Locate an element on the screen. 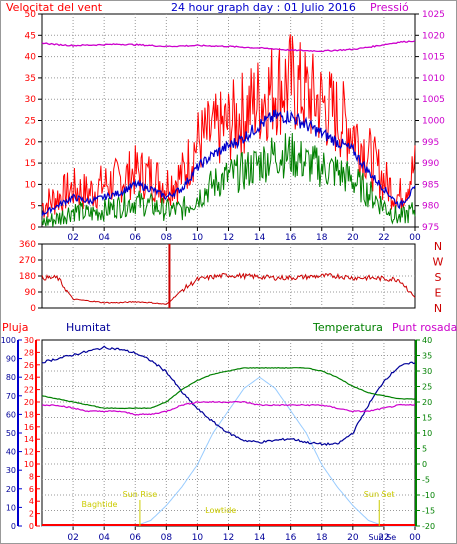 The width and height of the screenshot is (457, 544). temperature-x-axis: 02 04 06 08 10 12 14 16 18 20 22 00 Sun Se is located at coordinates (244, 534).